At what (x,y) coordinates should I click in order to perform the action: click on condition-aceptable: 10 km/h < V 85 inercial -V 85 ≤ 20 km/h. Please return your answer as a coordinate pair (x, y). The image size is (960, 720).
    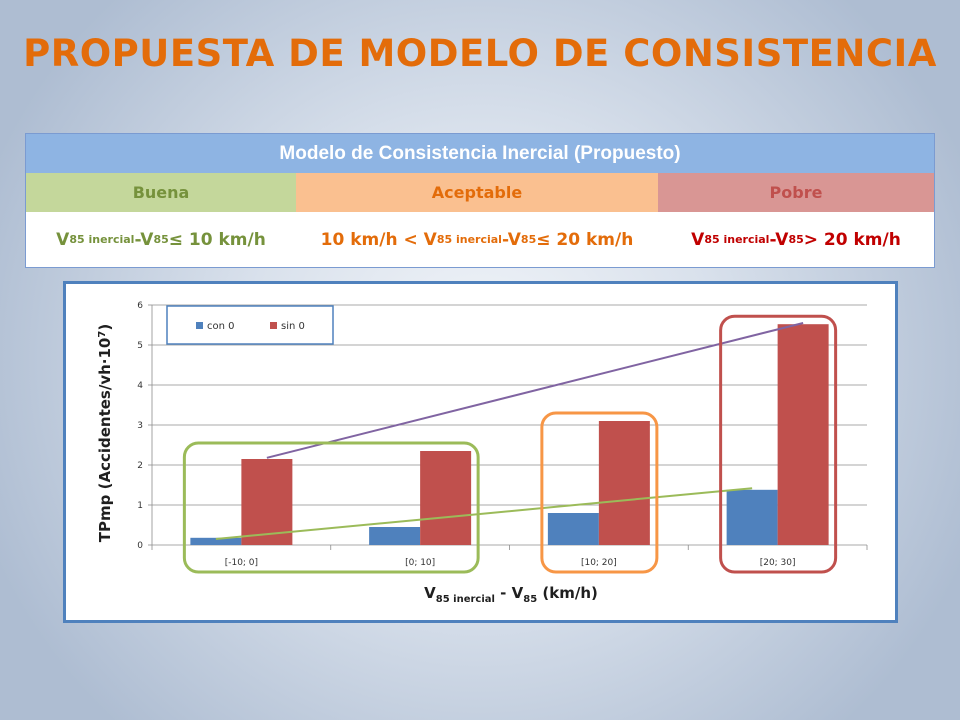
    Looking at the image, I should click on (477, 239).